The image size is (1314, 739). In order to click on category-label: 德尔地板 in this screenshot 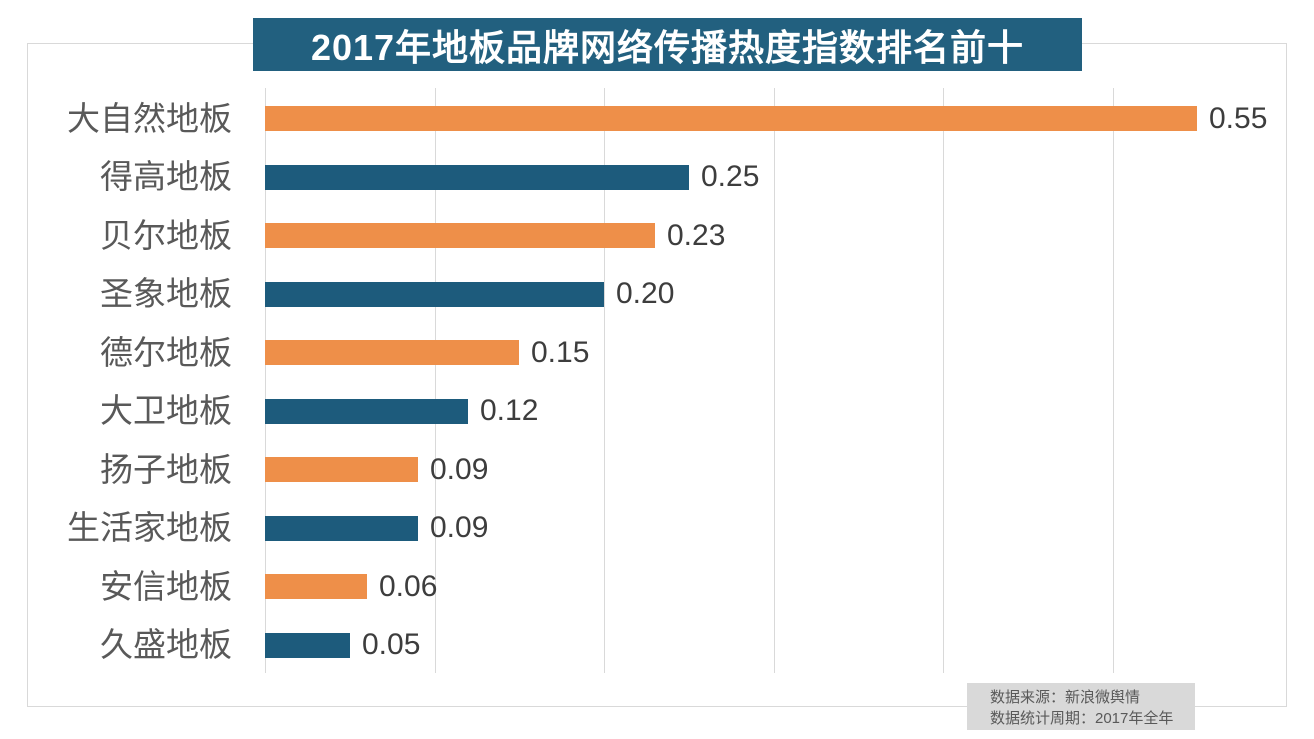, I will do `click(166, 352)`.